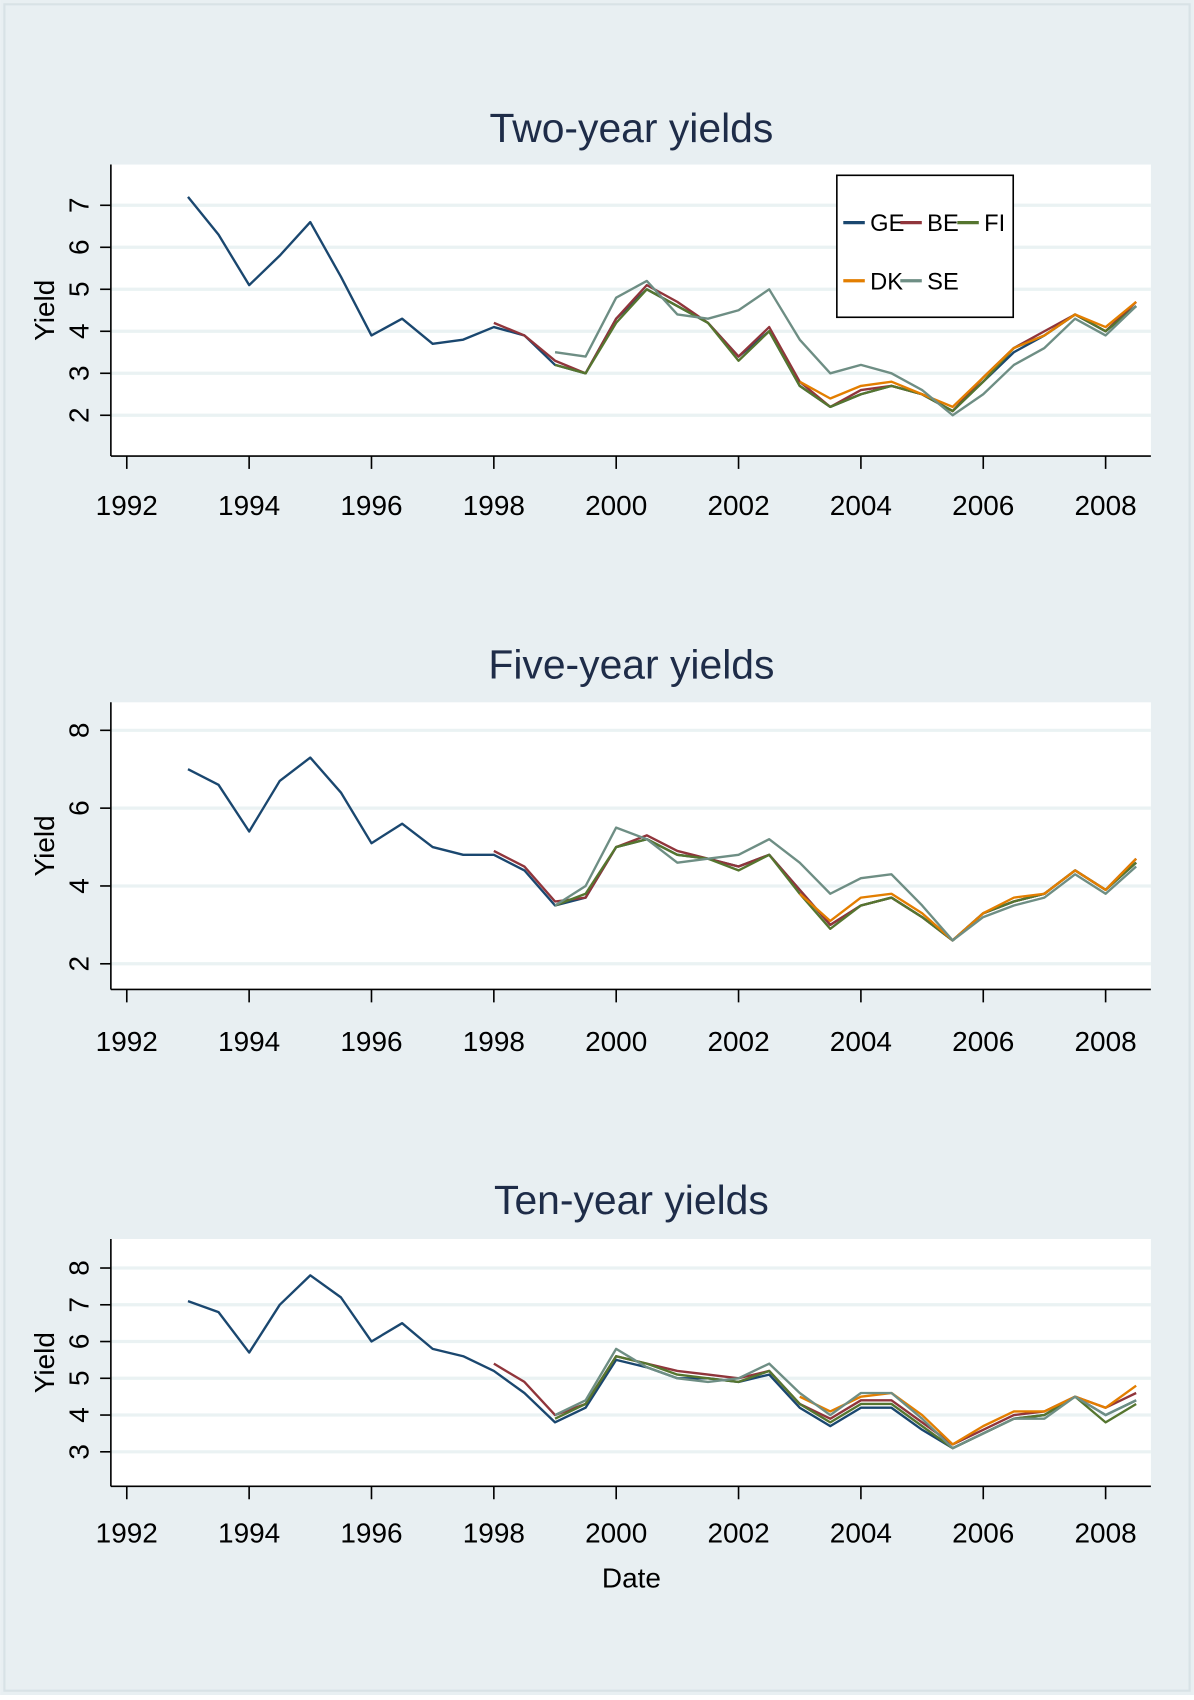 The image size is (1194, 1700). What do you see at coordinates (943, 282) in the screenshot?
I see `legend-label: SE` at bounding box center [943, 282].